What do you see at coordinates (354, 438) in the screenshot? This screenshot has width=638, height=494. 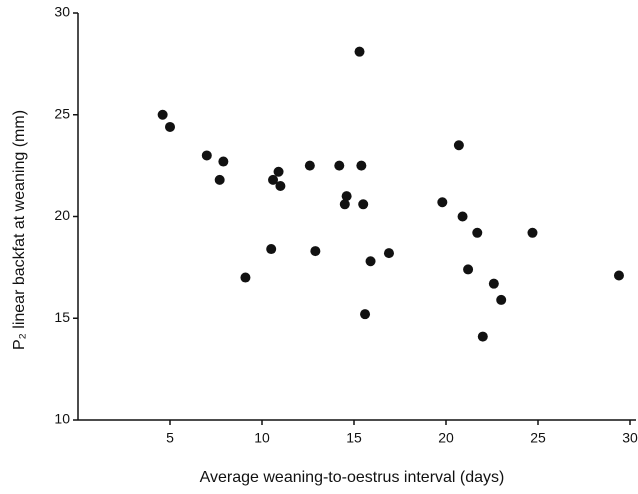 I see `x-tick-label: 15` at bounding box center [354, 438].